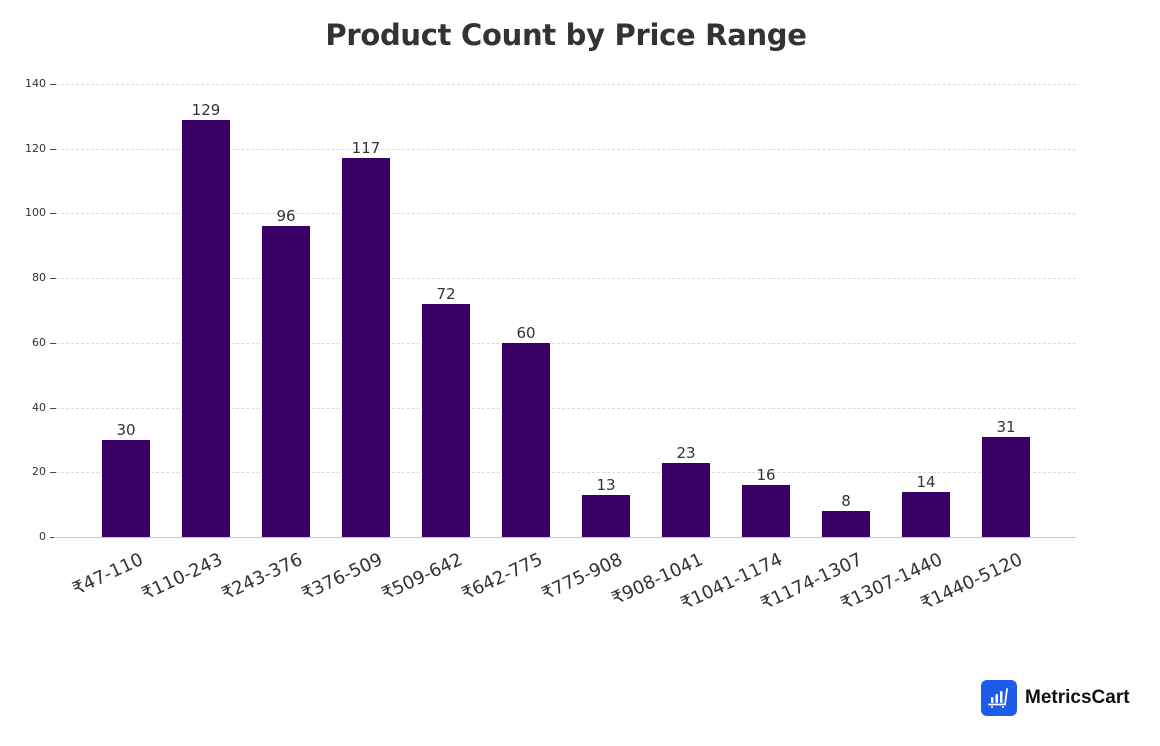 This screenshot has height=746, width=1160. I want to click on y-tick-label: 100, so click(35, 213).